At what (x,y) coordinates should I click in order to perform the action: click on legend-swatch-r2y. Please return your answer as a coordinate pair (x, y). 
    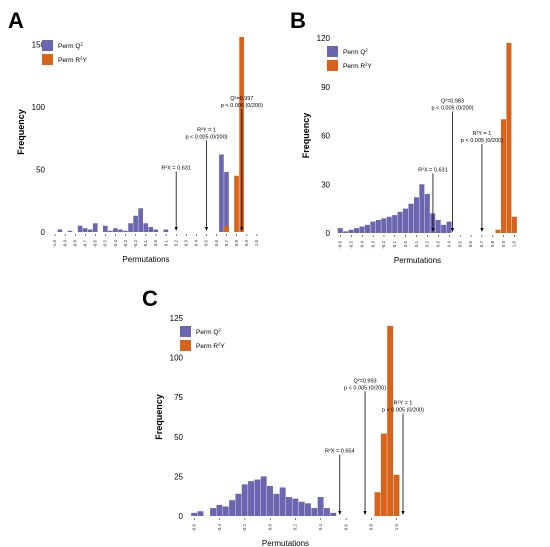
    Looking at the image, I should click on (47, 59).